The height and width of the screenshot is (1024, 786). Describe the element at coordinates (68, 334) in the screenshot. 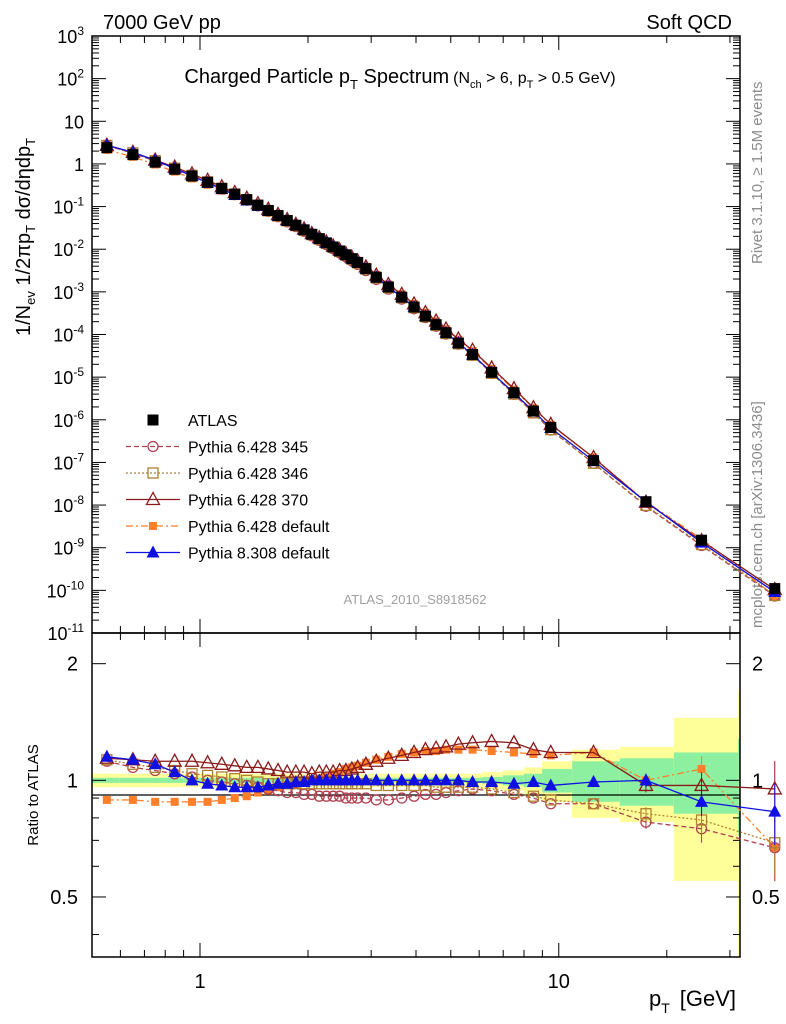

I see `y-tick-label: 10⁻⁴` at that location.